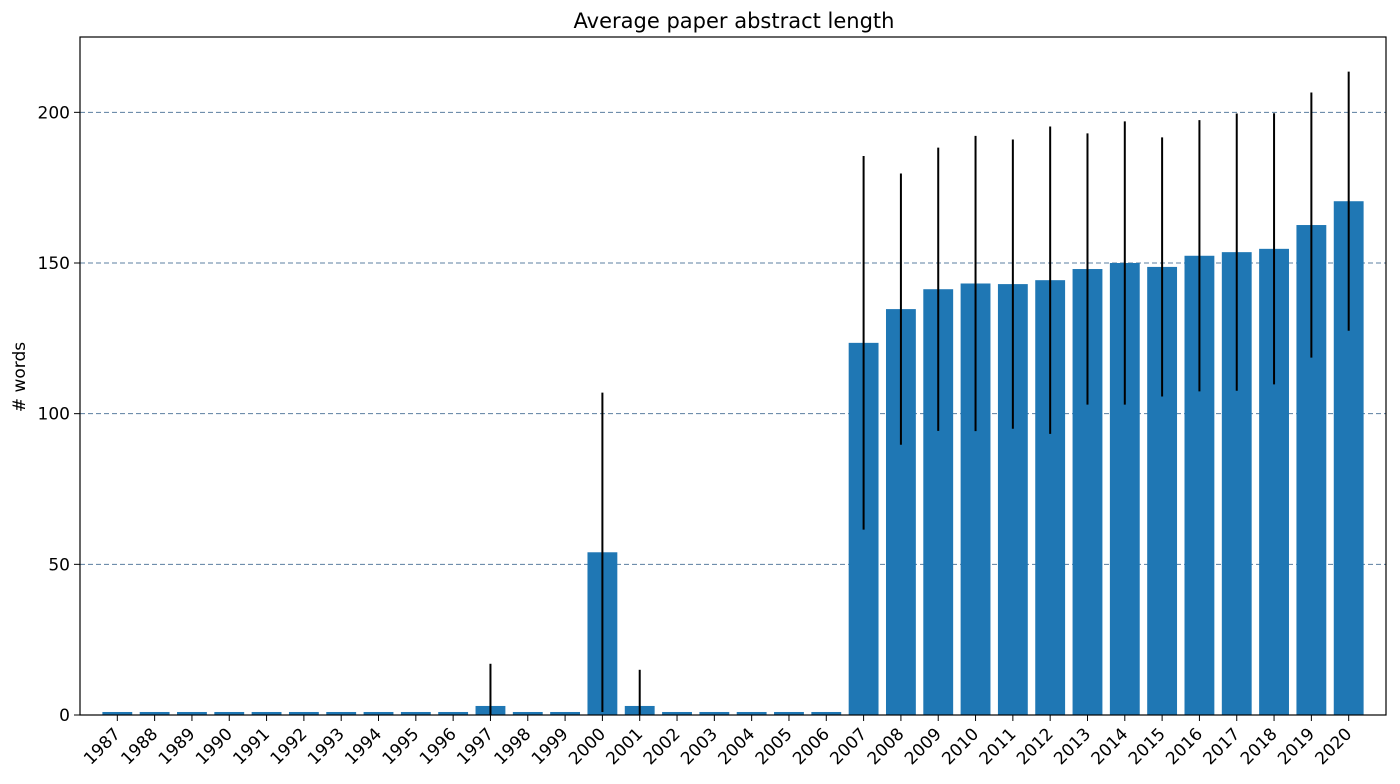 The height and width of the screenshot is (784, 1400). I want to click on x-tick-label: 2010, so click(960, 746).